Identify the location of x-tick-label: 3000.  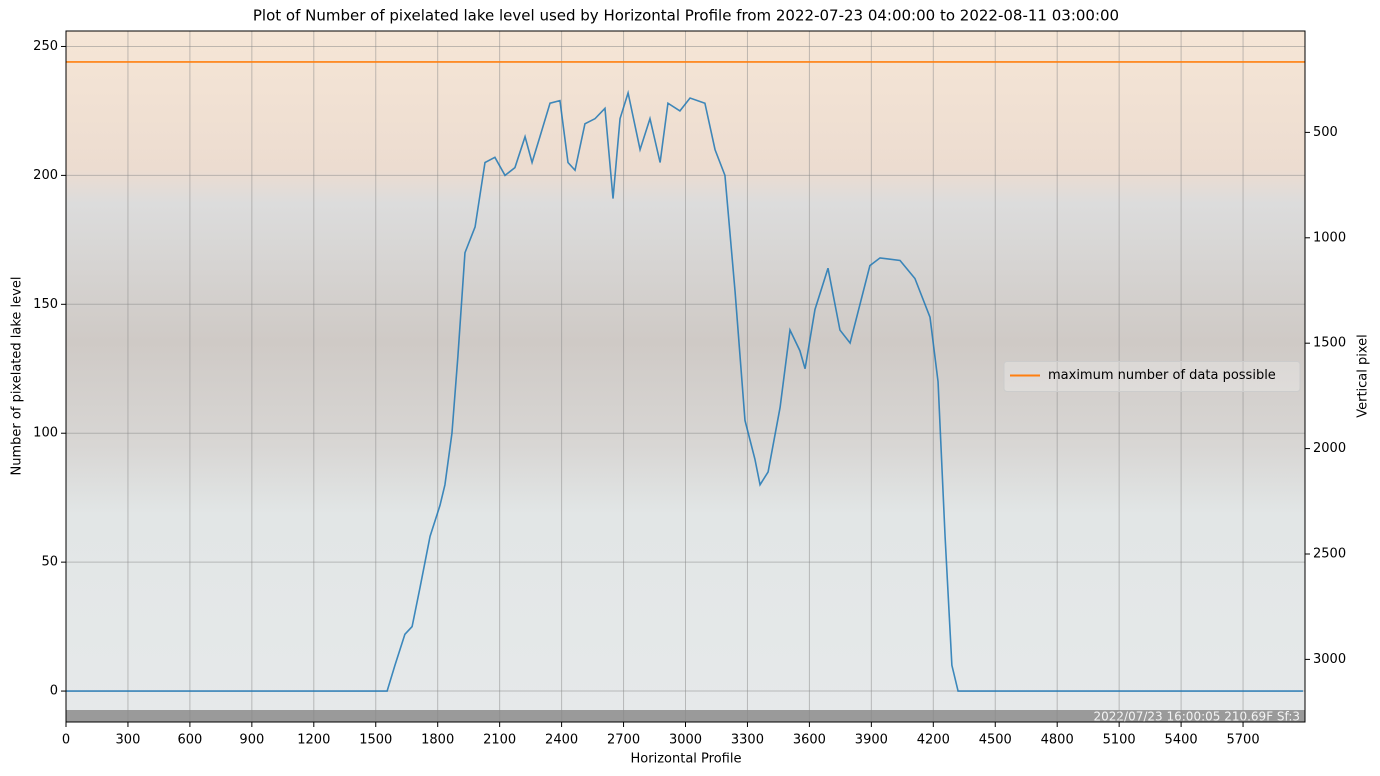
(685, 740).